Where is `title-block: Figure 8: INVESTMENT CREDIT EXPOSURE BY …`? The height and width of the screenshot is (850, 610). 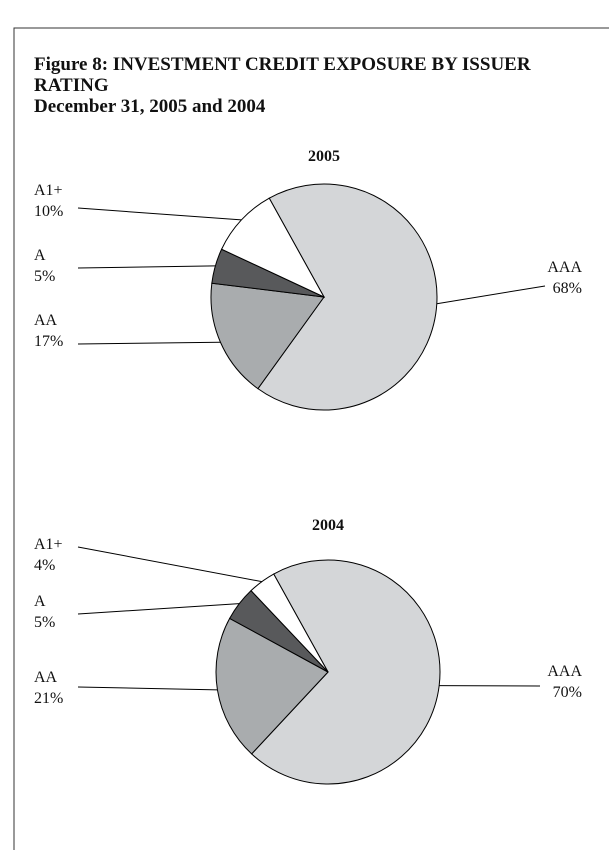
title-block: Figure 8: INVESTMENT CREDIT EXPOSURE BY … is located at coordinates (304, 85).